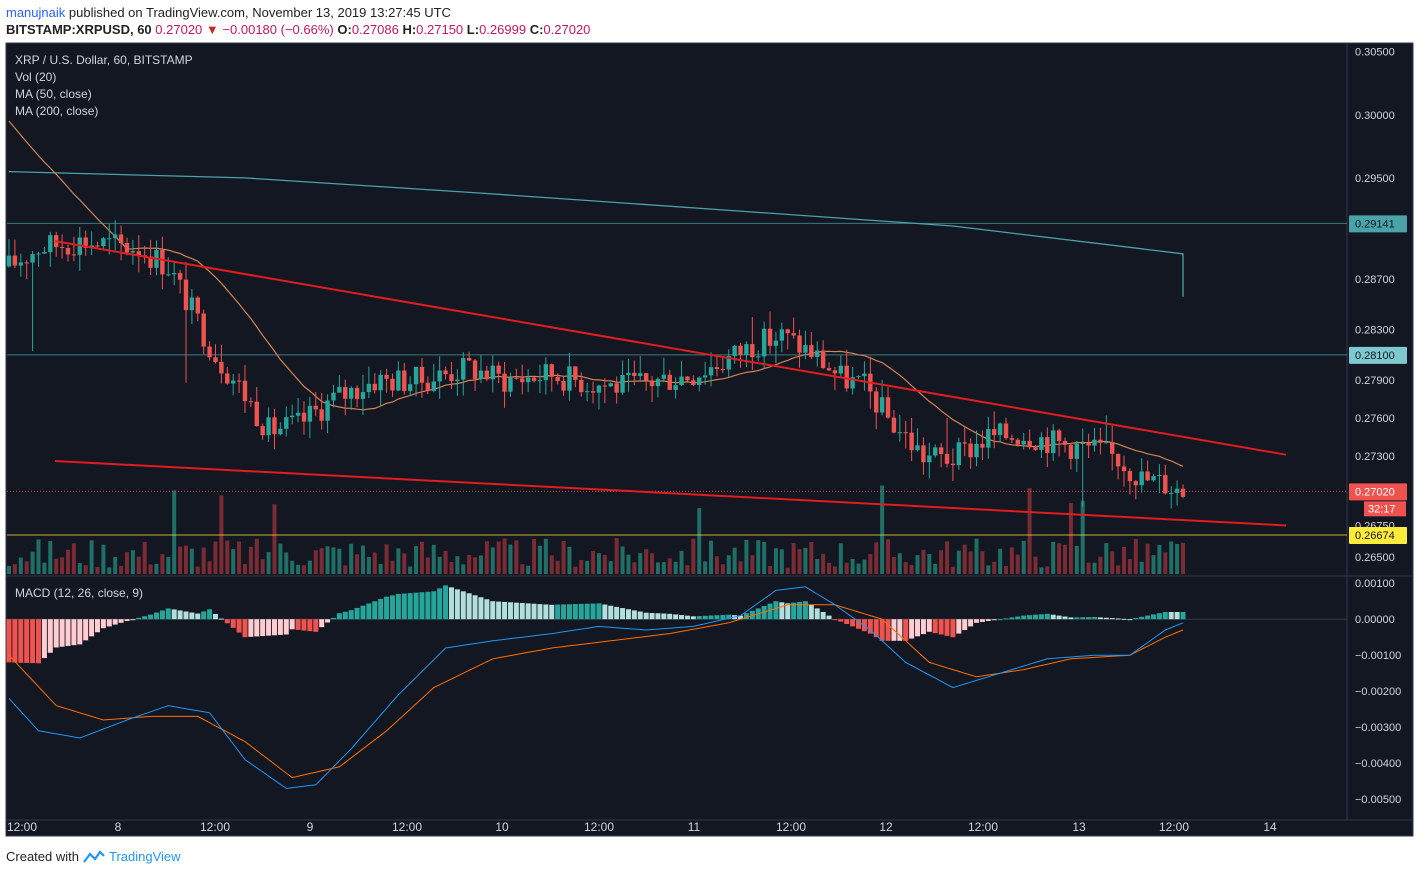  Describe the element at coordinates (1378, 656) in the screenshot. I see `macd-tick-label: −0.00100` at that location.